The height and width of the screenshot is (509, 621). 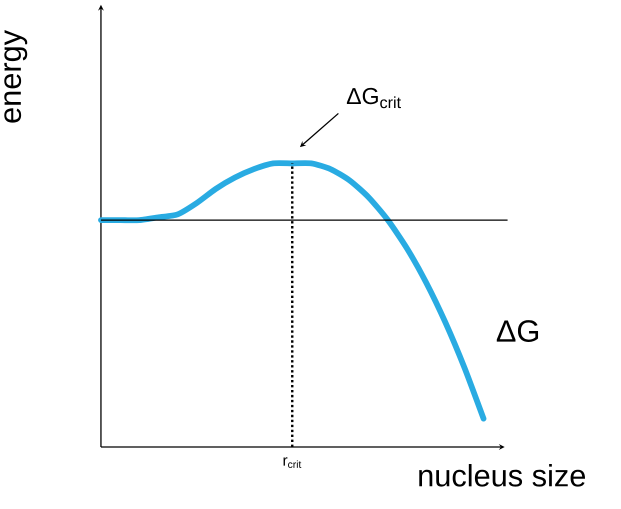 What do you see at coordinates (517, 331) in the screenshot?
I see `series-label: ΔG` at bounding box center [517, 331].